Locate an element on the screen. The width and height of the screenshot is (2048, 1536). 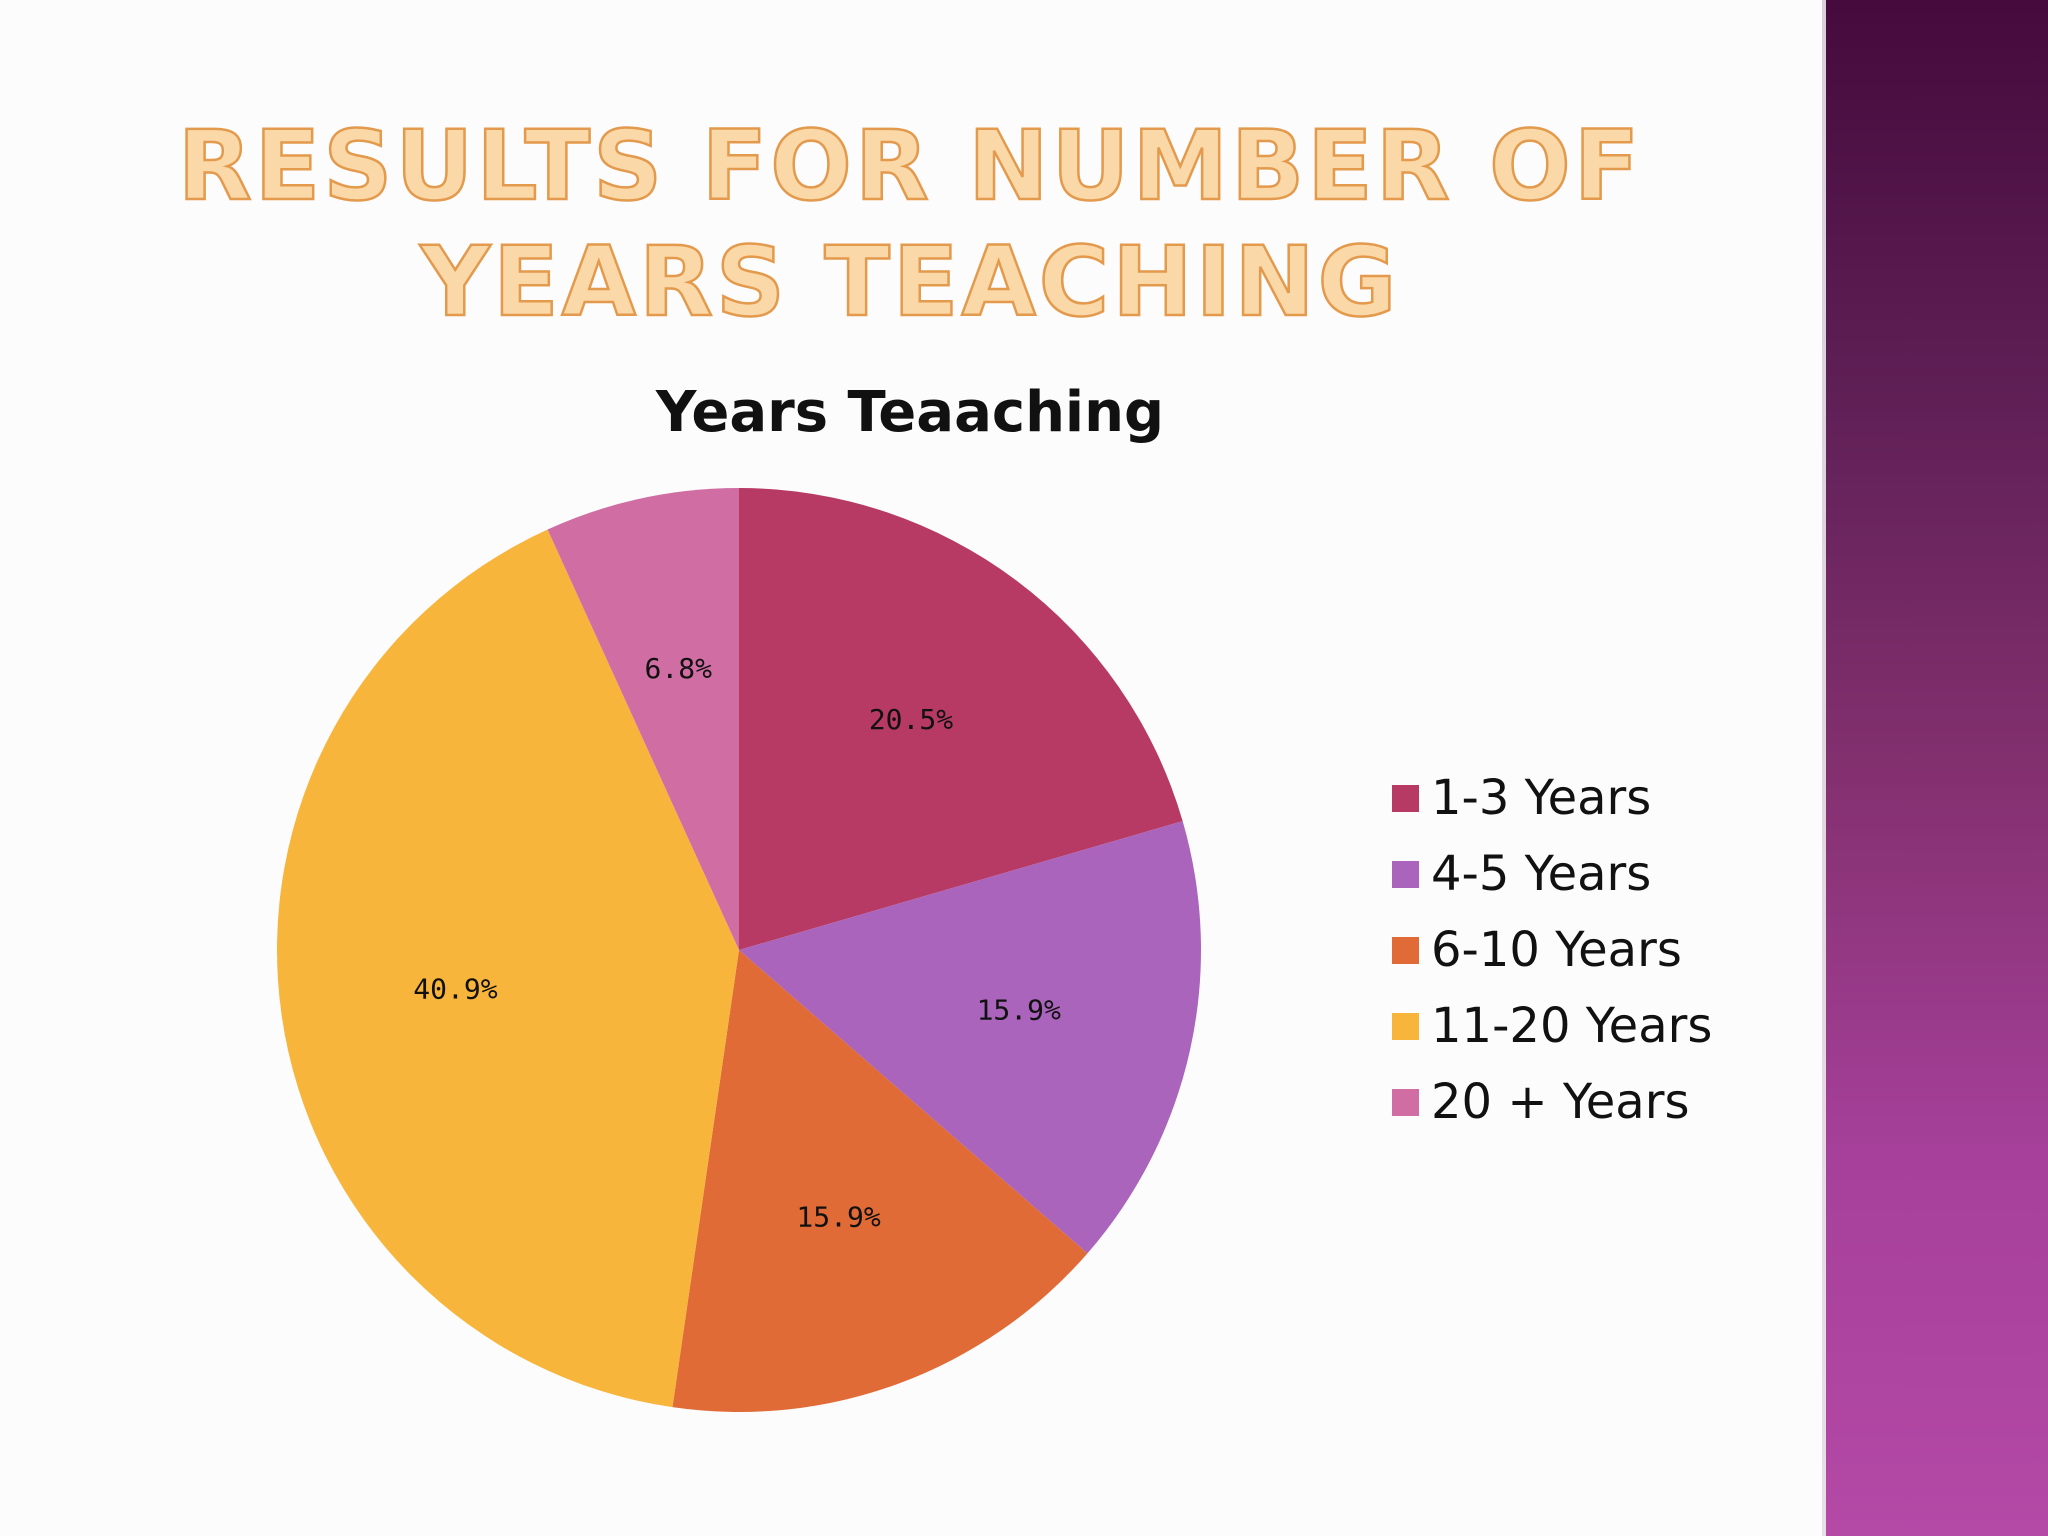
pie-data-label-1: 15.9% is located at coordinates (1019, 1010).